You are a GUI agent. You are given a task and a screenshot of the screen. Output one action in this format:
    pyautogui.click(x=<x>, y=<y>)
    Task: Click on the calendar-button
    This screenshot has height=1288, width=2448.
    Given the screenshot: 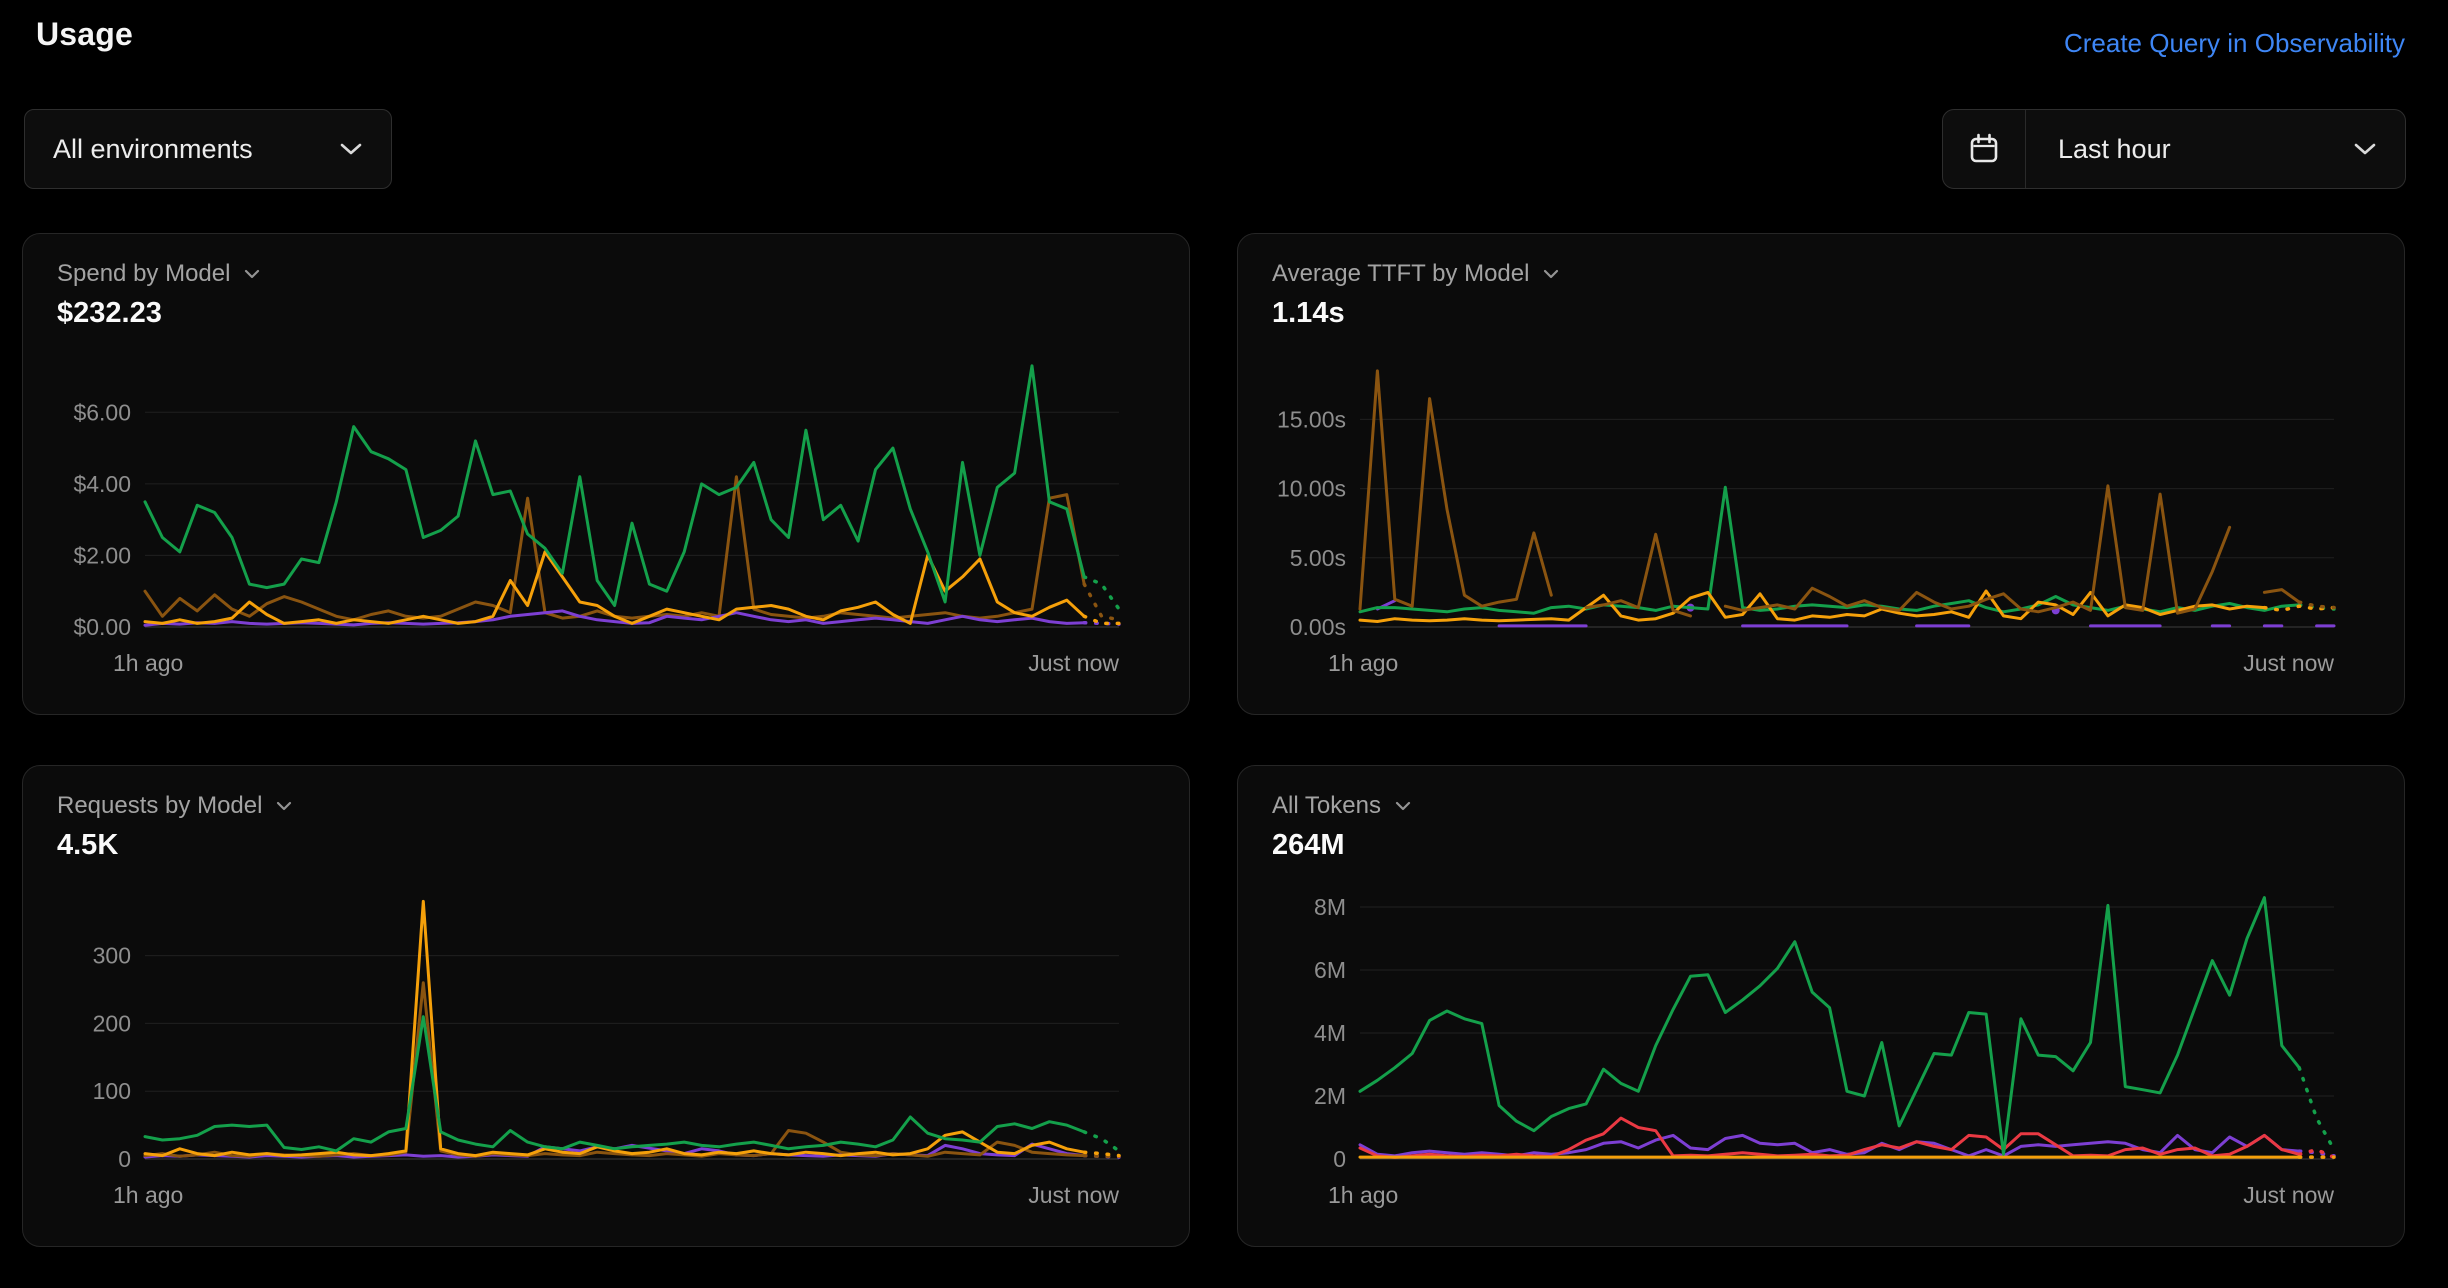 What is the action you would take?
    pyautogui.click(x=1984, y=149)
    